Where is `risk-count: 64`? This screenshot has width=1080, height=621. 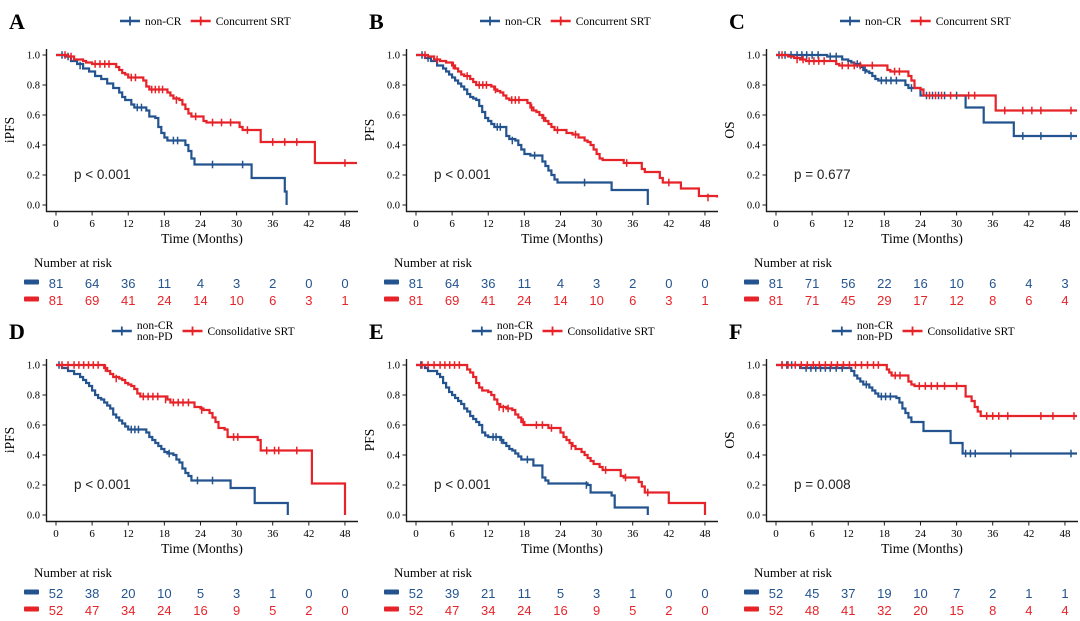 risk-count: 64 is located at coordinates (92, 283).